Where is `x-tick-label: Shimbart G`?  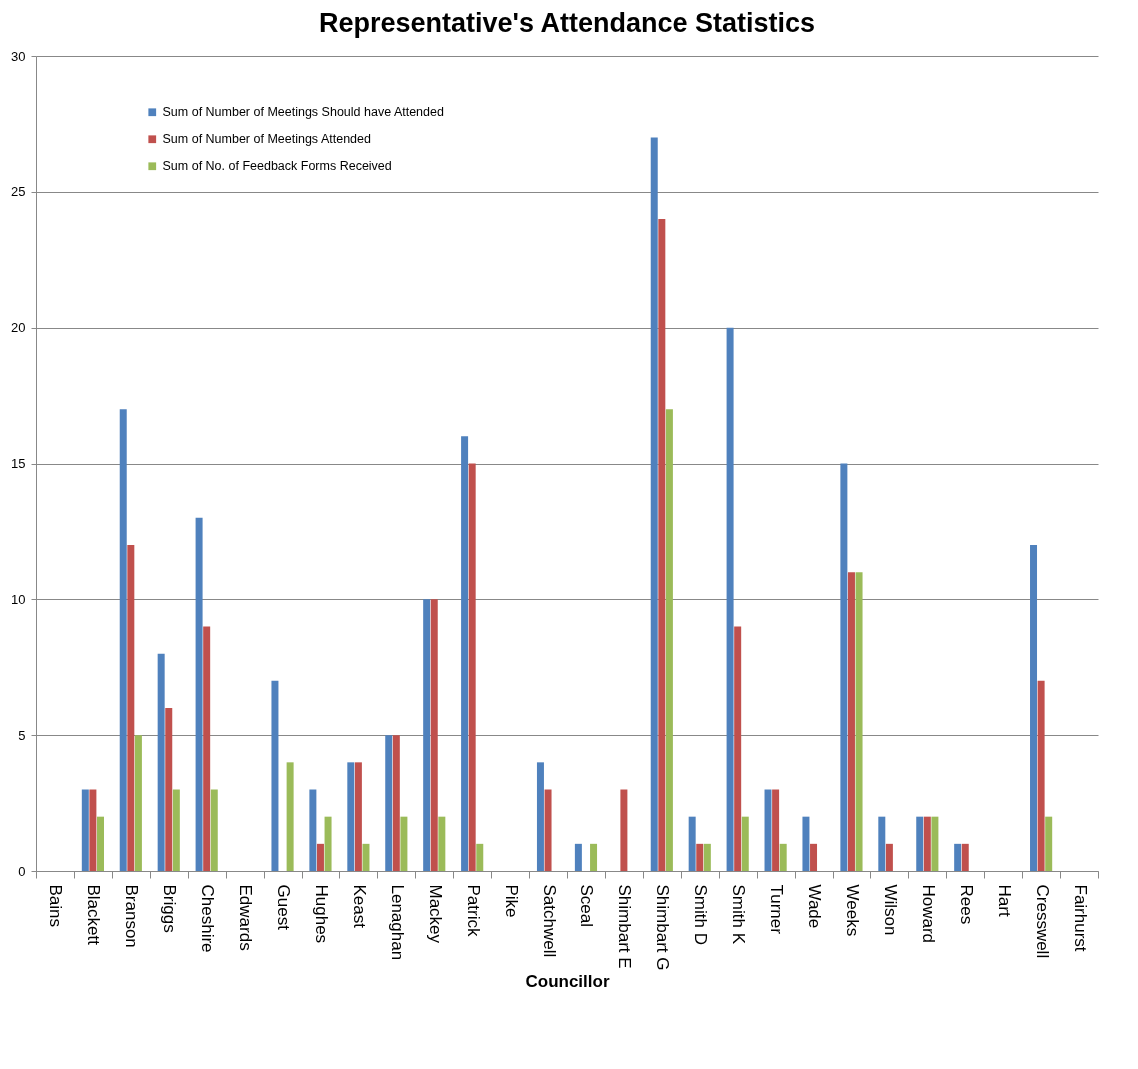
x-tick-label: Shimbart G is located at coordinates (663, 927).